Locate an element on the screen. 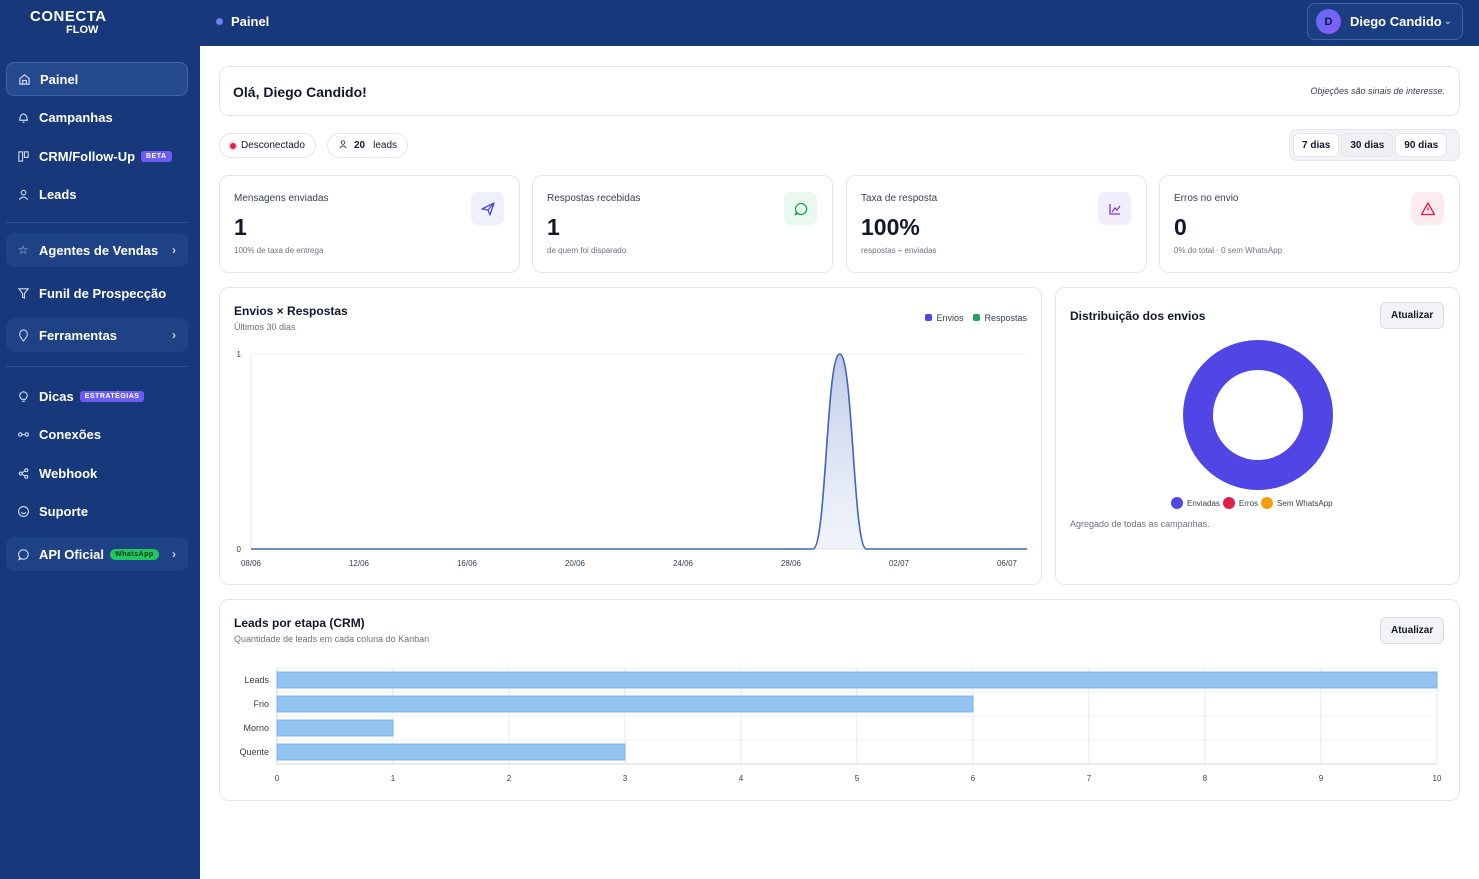 This screenshot has width=1479, height=879. leads-label: leads is located at coordinates (385, 145).